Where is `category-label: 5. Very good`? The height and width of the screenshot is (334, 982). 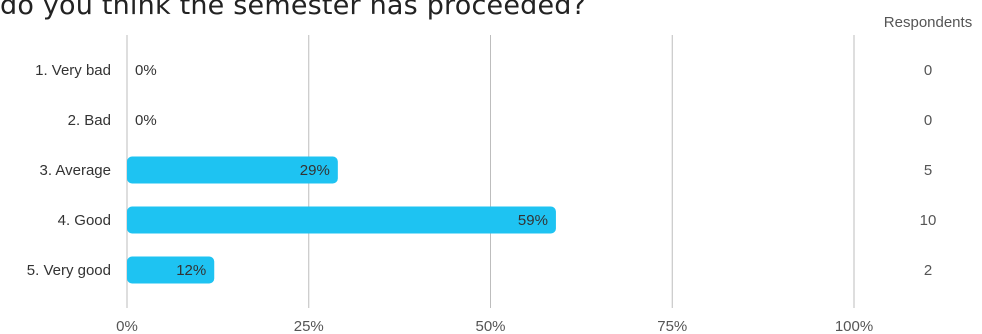 category-label: 5. Very good is located at coordinates (69, 270).